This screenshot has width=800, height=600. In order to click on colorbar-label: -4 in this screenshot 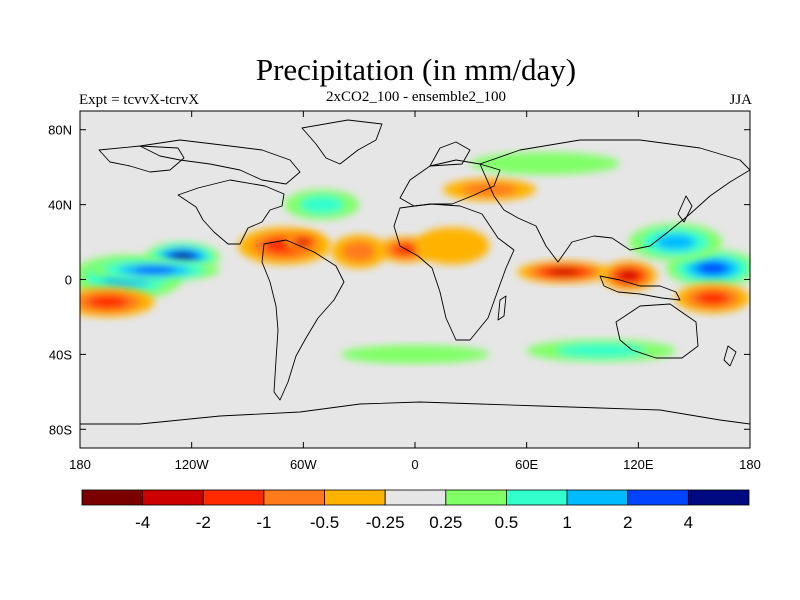, I will do `click(142, 522)`.